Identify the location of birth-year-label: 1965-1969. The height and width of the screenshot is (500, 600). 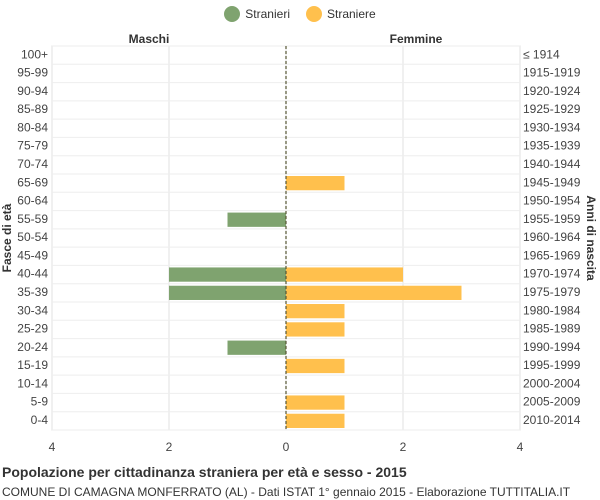
(552, 255).